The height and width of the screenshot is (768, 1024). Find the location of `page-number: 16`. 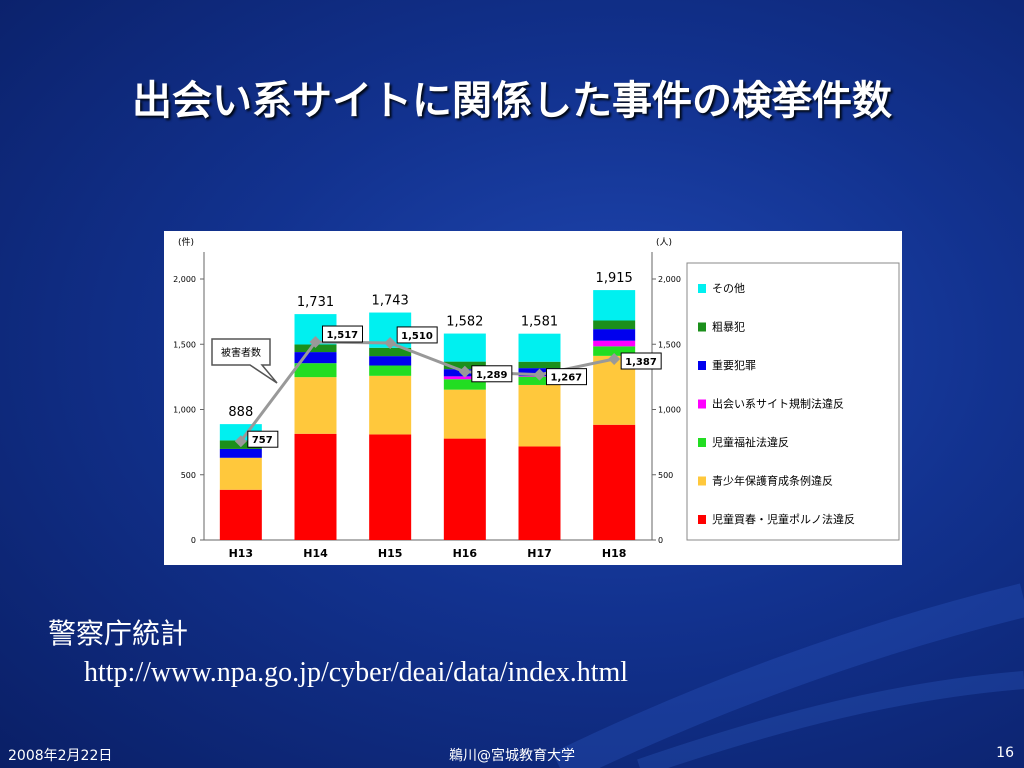

page-number: 16 is located at coordinates (1005, 753).